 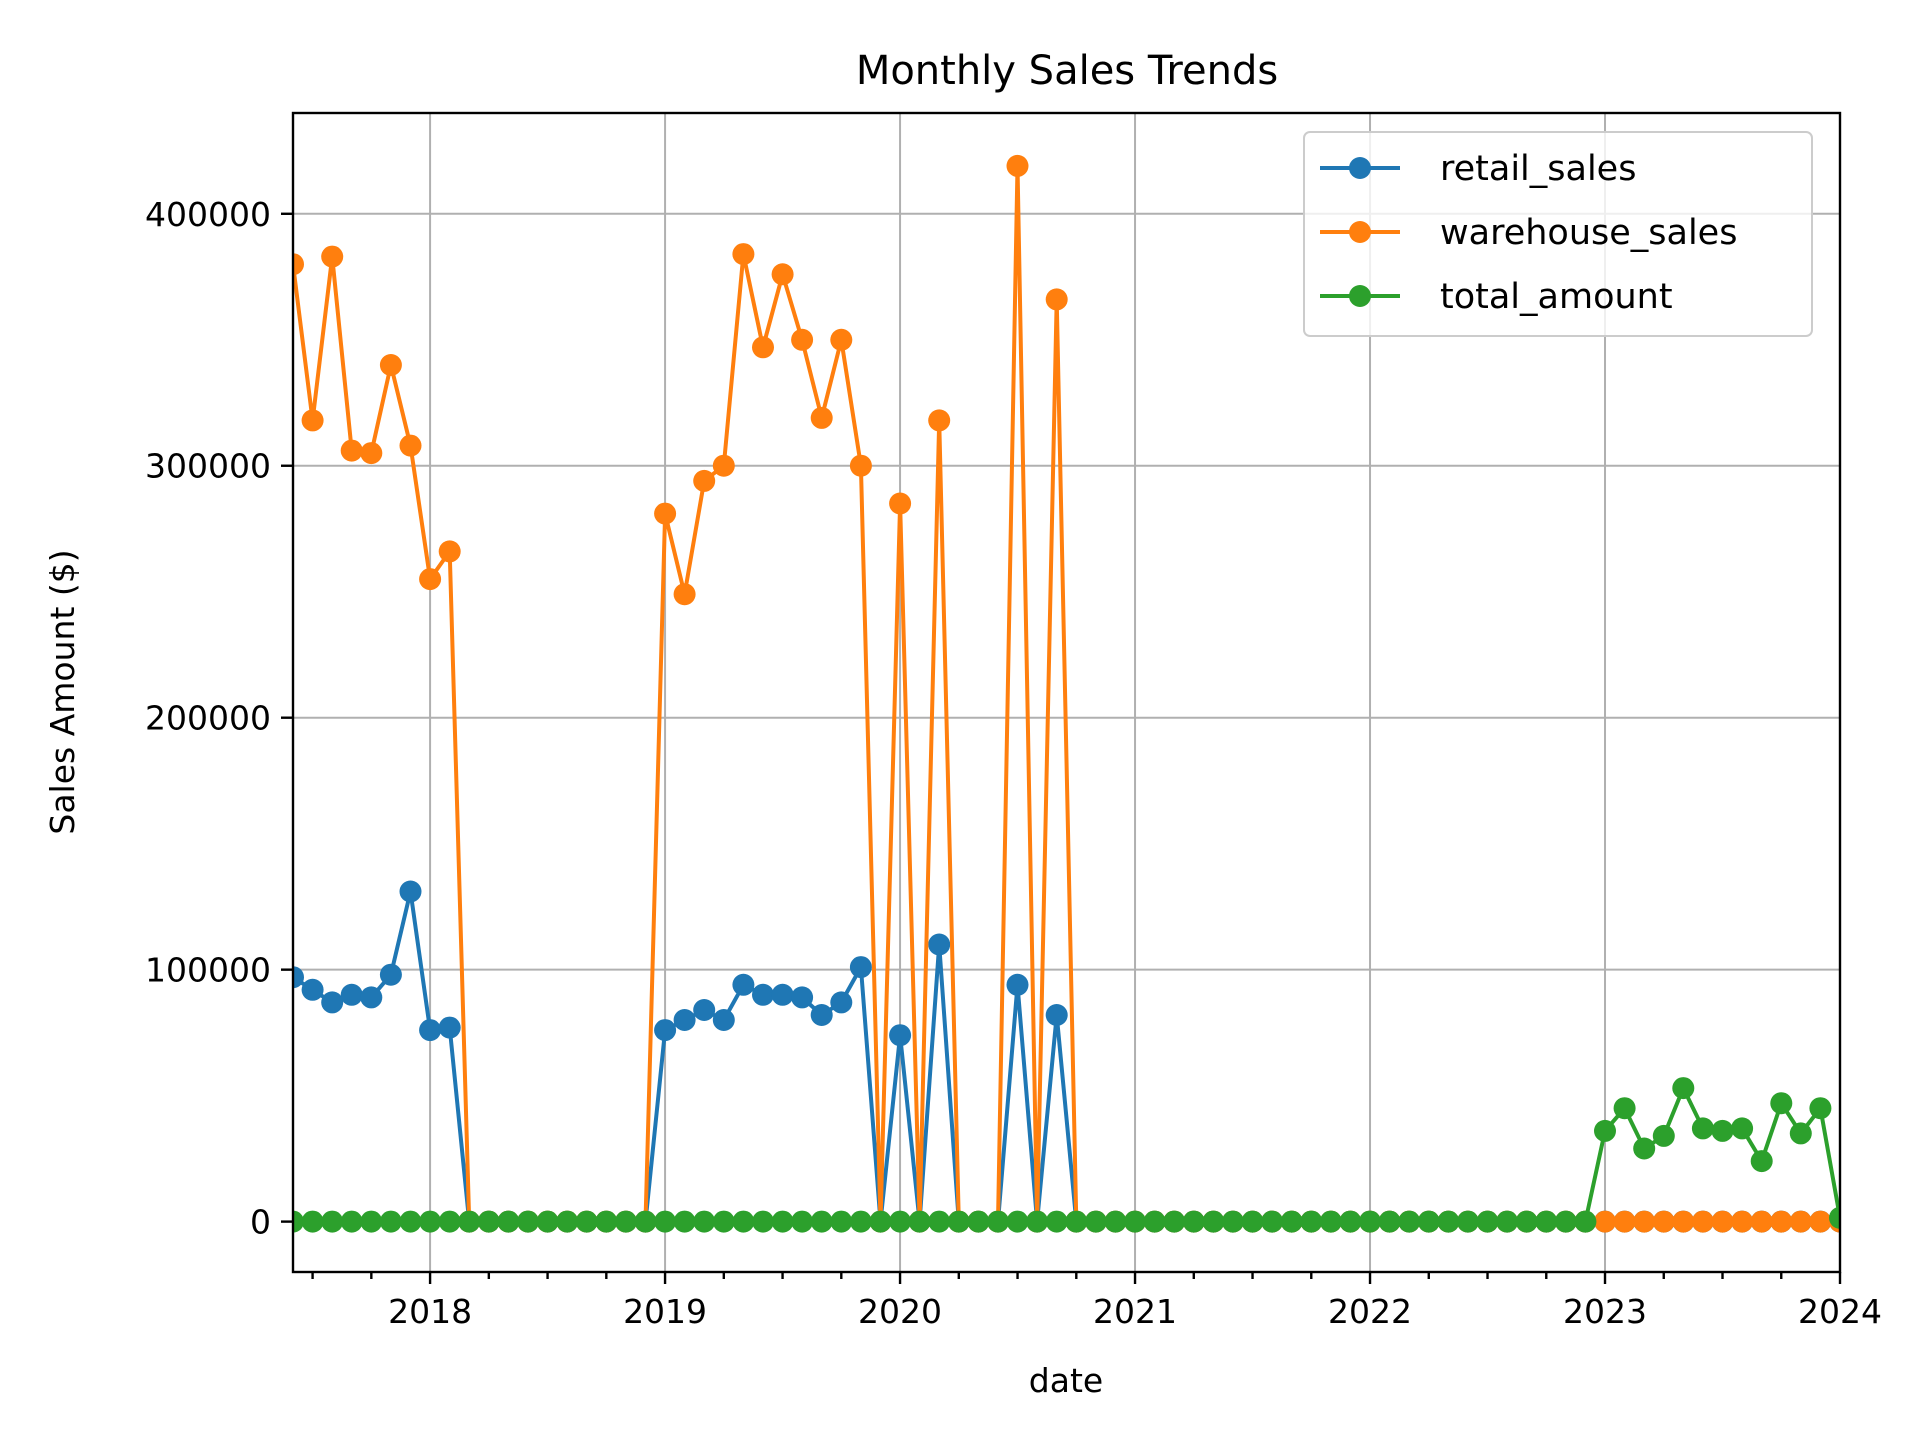 What do you see at coordinates (208, 970) in the screenshot?
I see `y-tick-label: 100000` at bounding box center [208, 970].